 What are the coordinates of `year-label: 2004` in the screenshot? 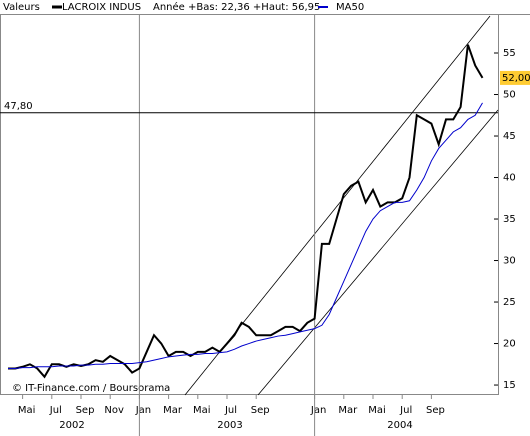 It's located at (399, 425).